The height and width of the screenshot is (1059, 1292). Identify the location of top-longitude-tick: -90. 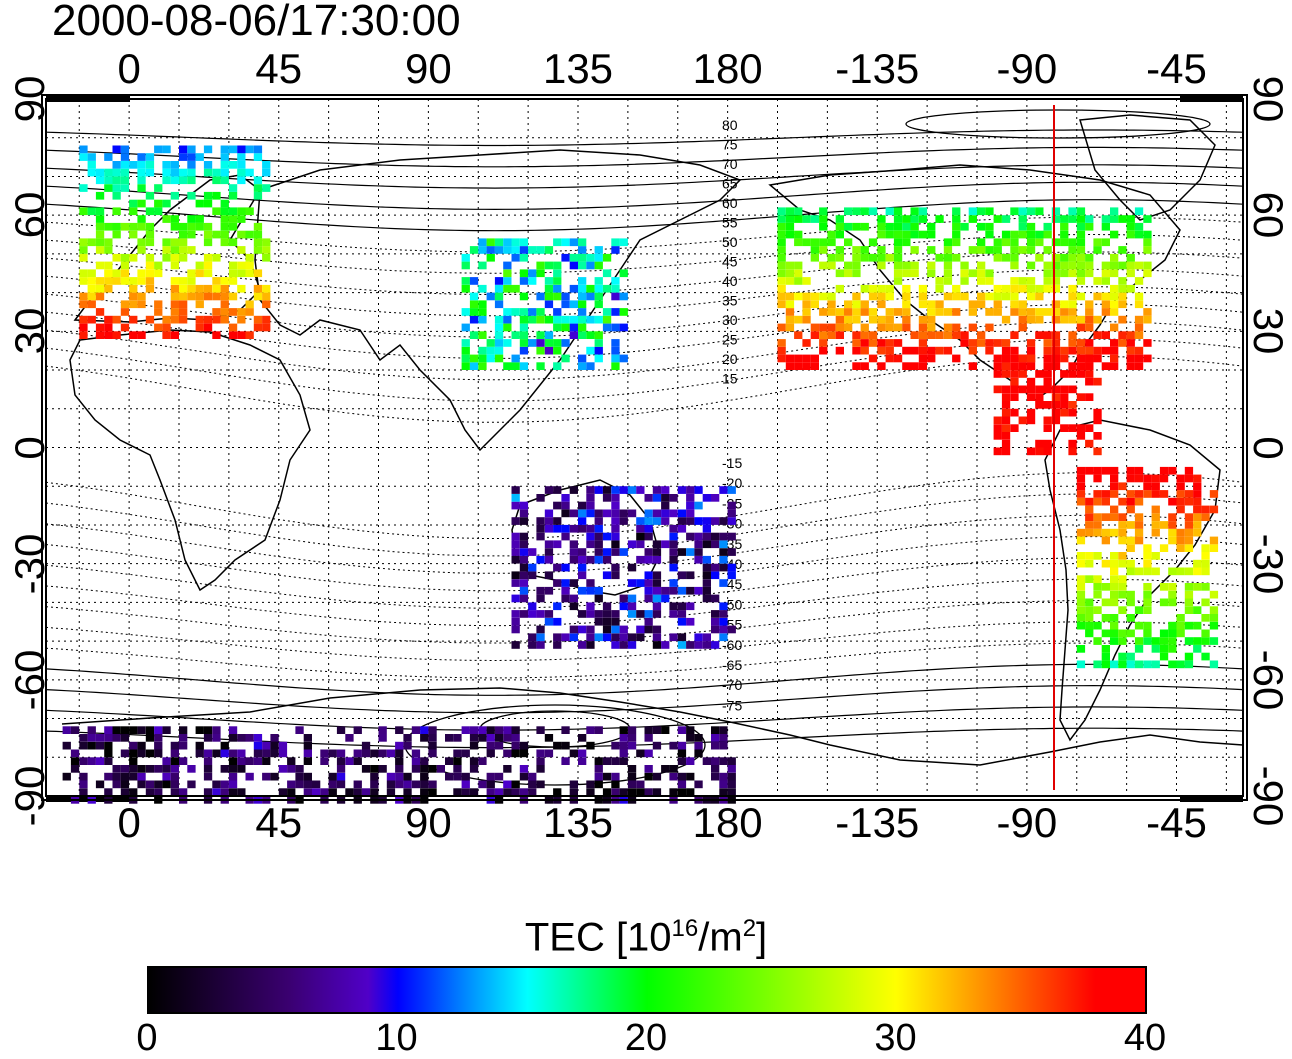
(1027, 68).